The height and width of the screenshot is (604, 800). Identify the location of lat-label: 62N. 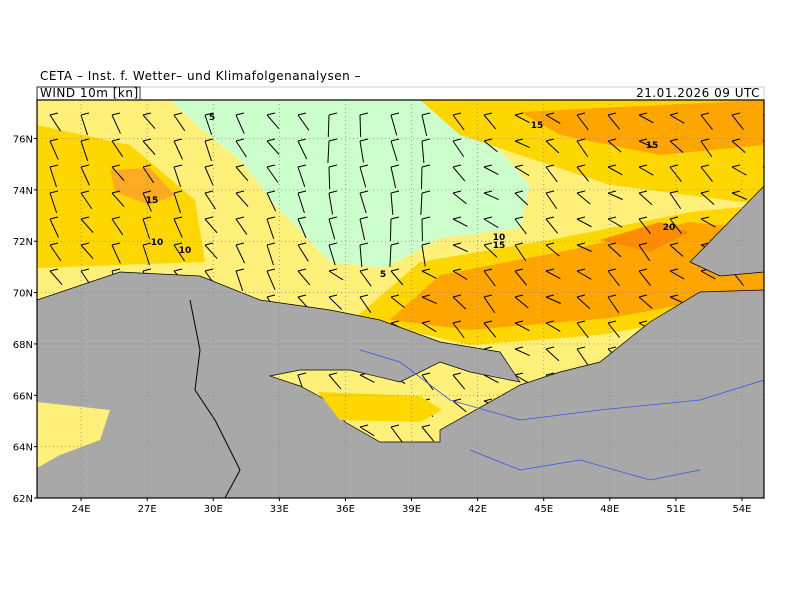
(23, 499).